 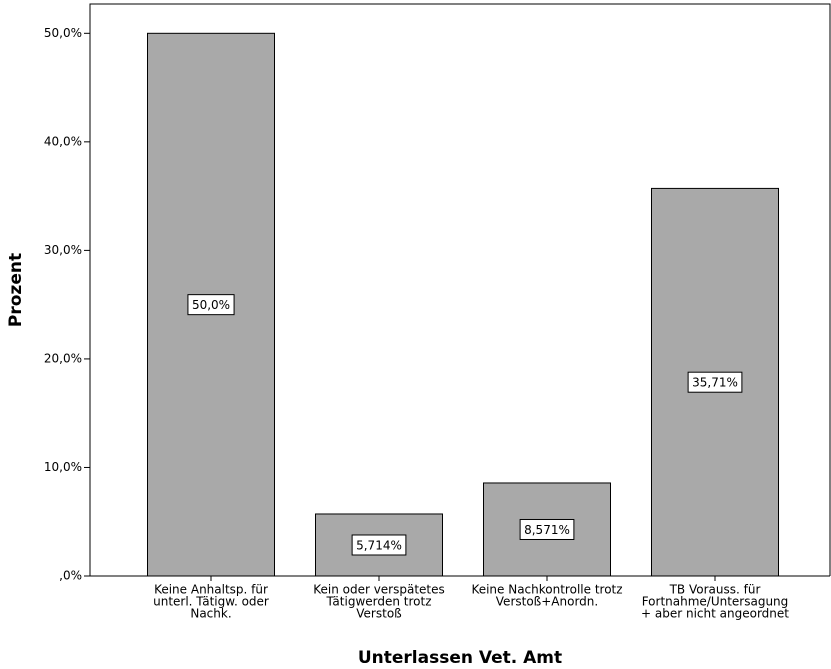 I want to click on x-tick-label: Keine Anhaltsp. für, so click(x=211, y=590).